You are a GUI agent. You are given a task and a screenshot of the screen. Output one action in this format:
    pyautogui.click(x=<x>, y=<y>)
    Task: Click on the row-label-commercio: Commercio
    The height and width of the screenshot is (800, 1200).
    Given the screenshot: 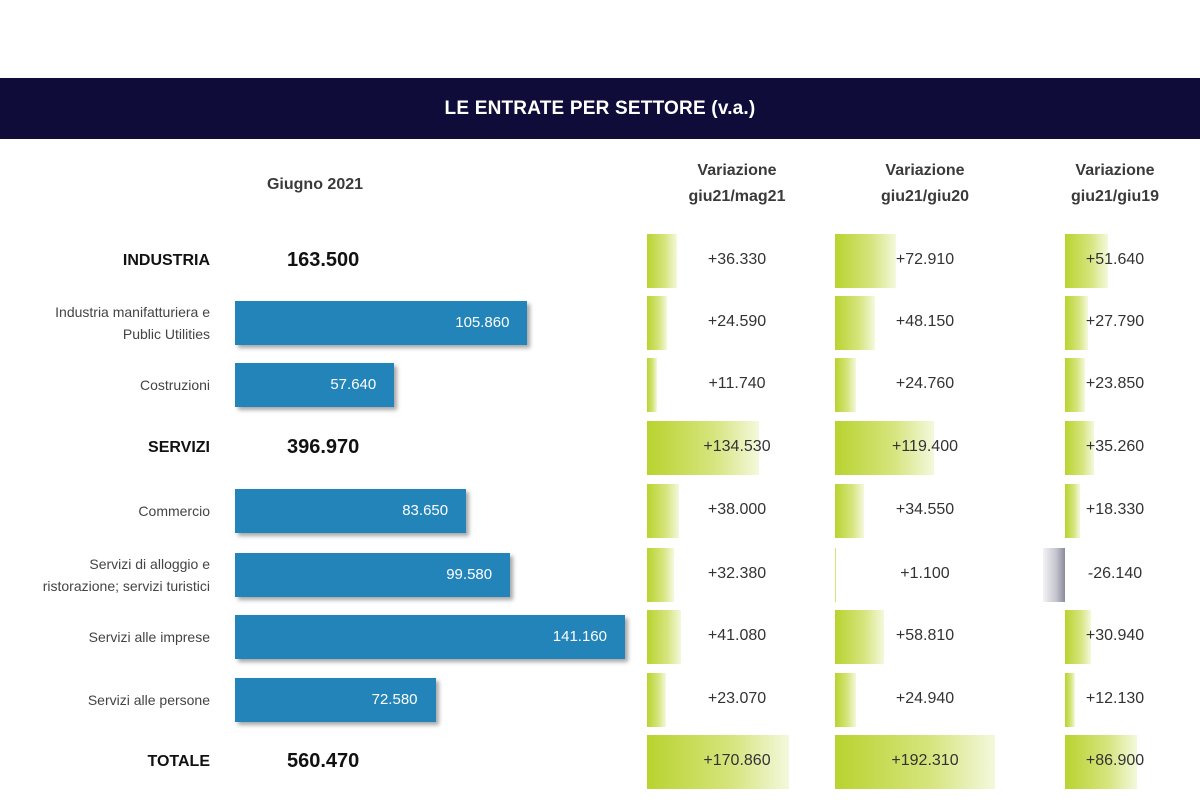 What is the action you would take?
    pyautogui.click(x=174, y=511)
    